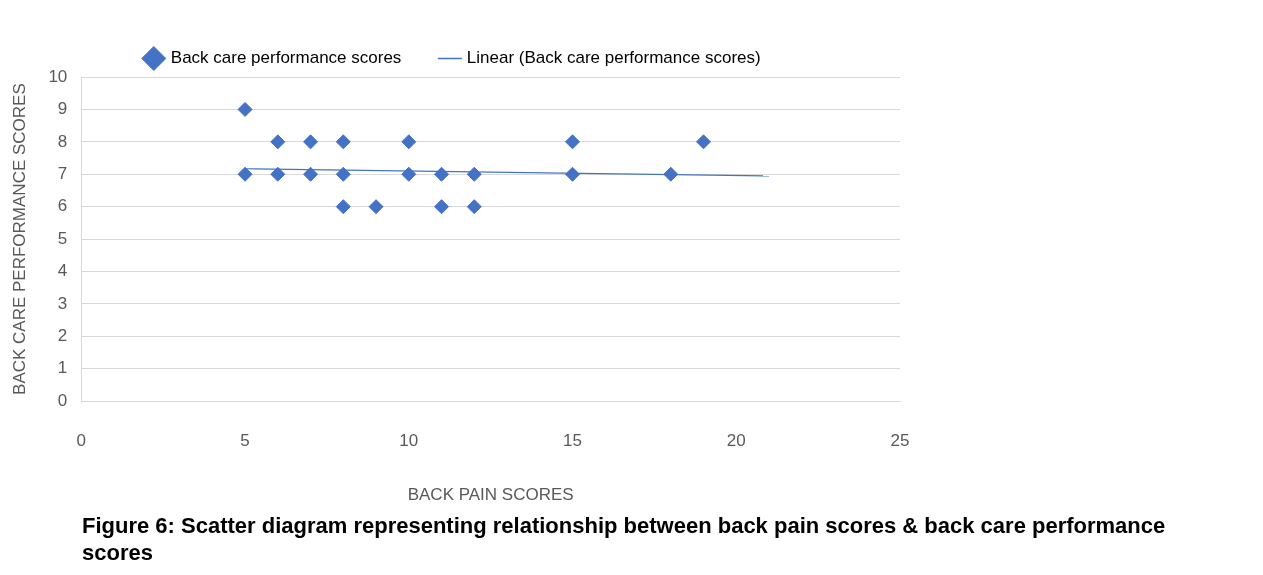  What do you see at coordinates (245, 441) in the screenshot?
I see `x-tick-label: 5` at bounding box center [245, 441].